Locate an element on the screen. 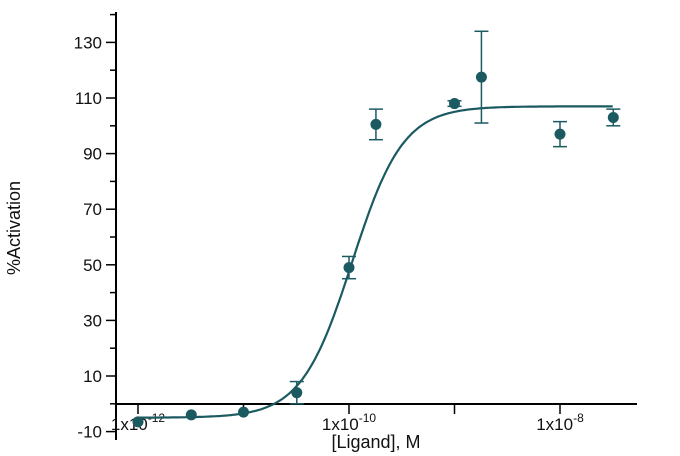 This screenshot has height=456, width=680. y-tick-label: 50 is located at coordinates (92, 265).